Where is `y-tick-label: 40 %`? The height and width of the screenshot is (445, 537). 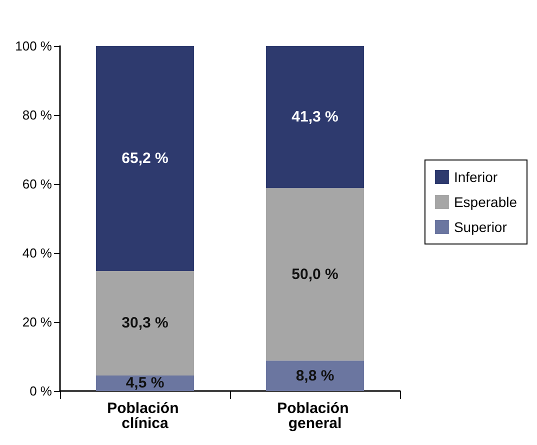
y-tick-label: 40 % is located at coordinates (37, 253).